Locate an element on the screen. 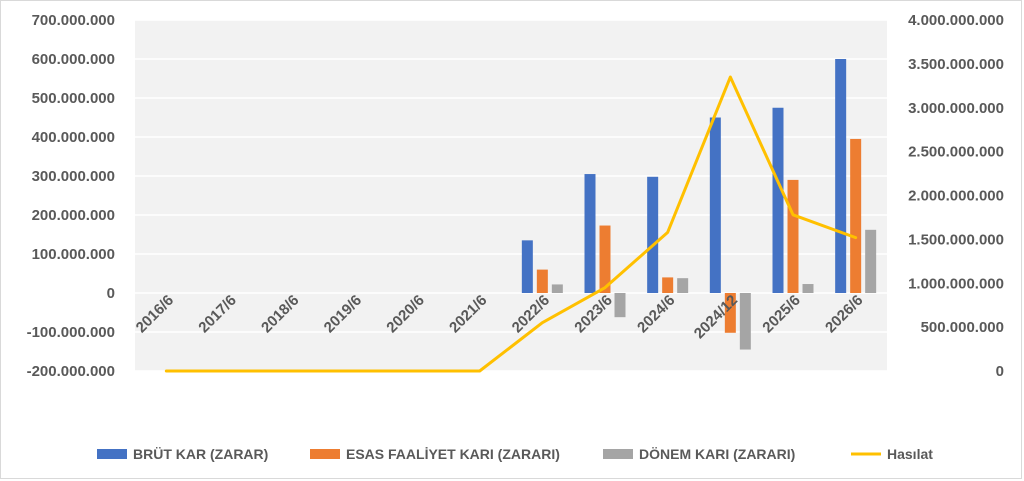  right-tick-label: 0 is located at coordinates (1000, 371).